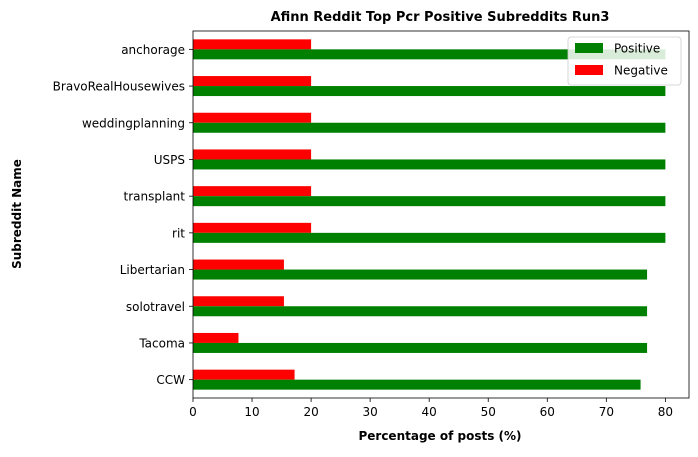 This screenshot has width=698, height=457. Describe the element at coordinates (589, 48) in the screenshot. I see `legend-swatch-positive` at that location.